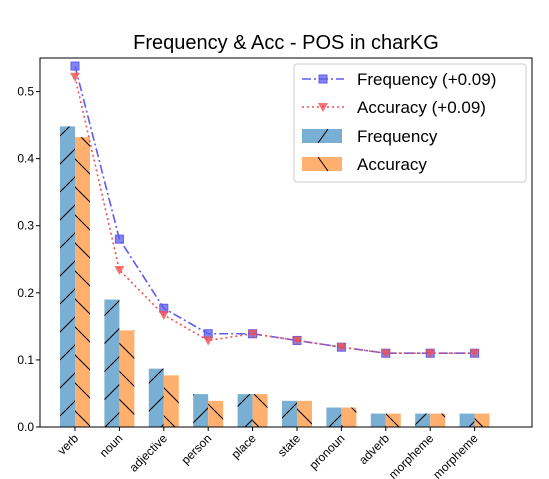 The height and width of the screenshot is (479, 549). Describe the element at coordinates (75, 66) in the screenshot. I see `point-frequency-0-09-verb` at that location.